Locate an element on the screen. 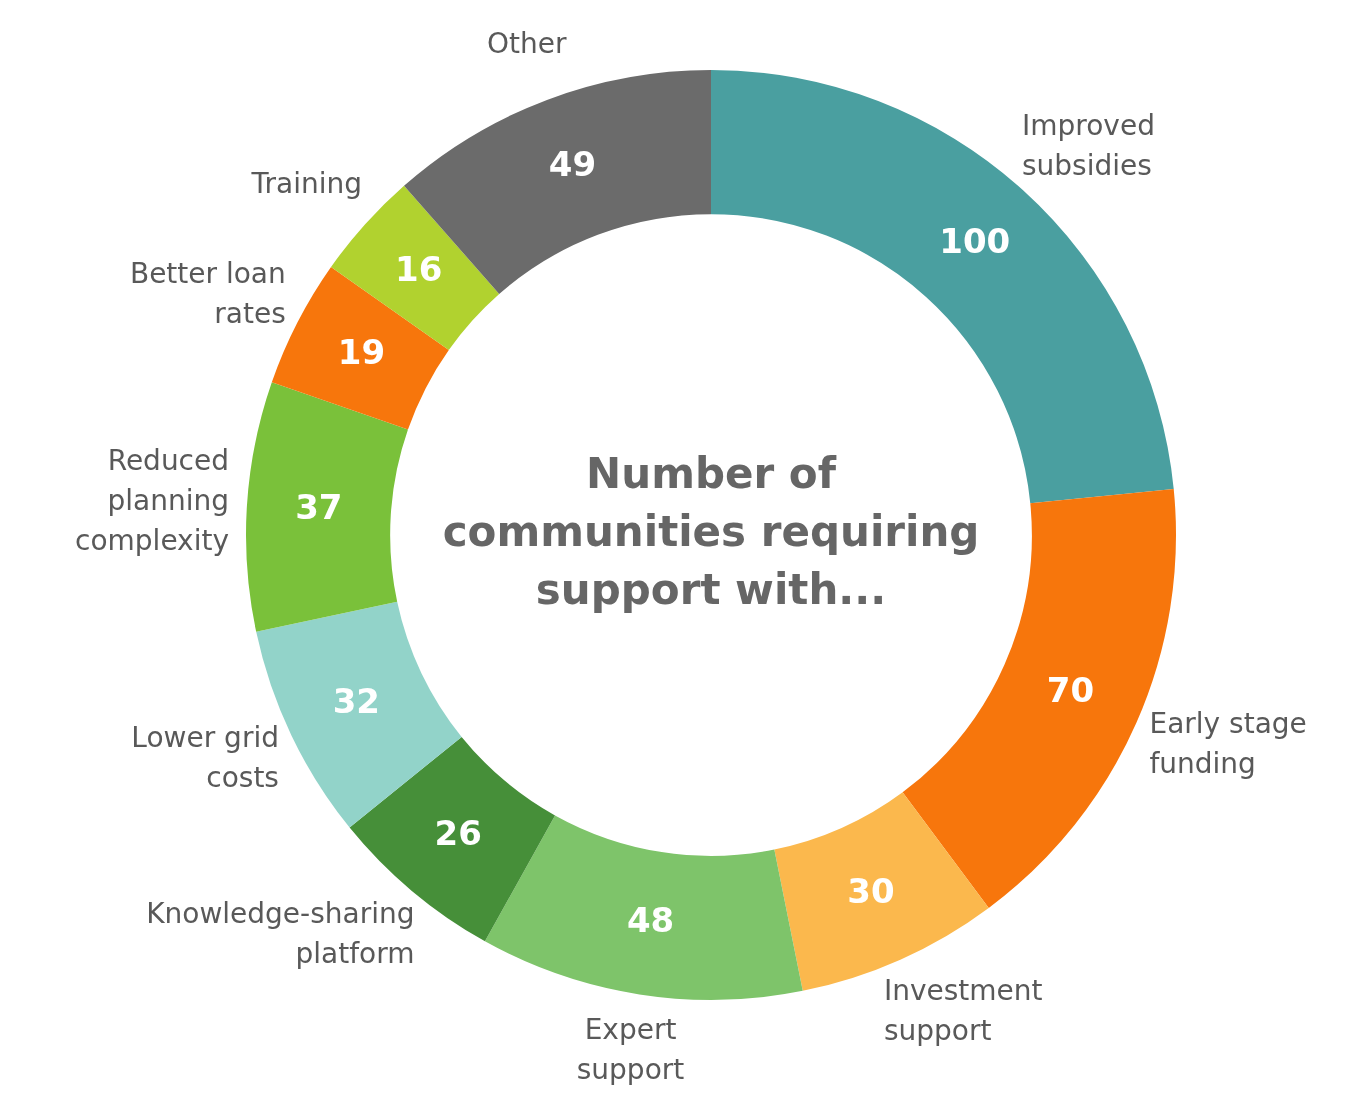  slice-label: Reduced planning complexity is located at coordinates (152, 500).